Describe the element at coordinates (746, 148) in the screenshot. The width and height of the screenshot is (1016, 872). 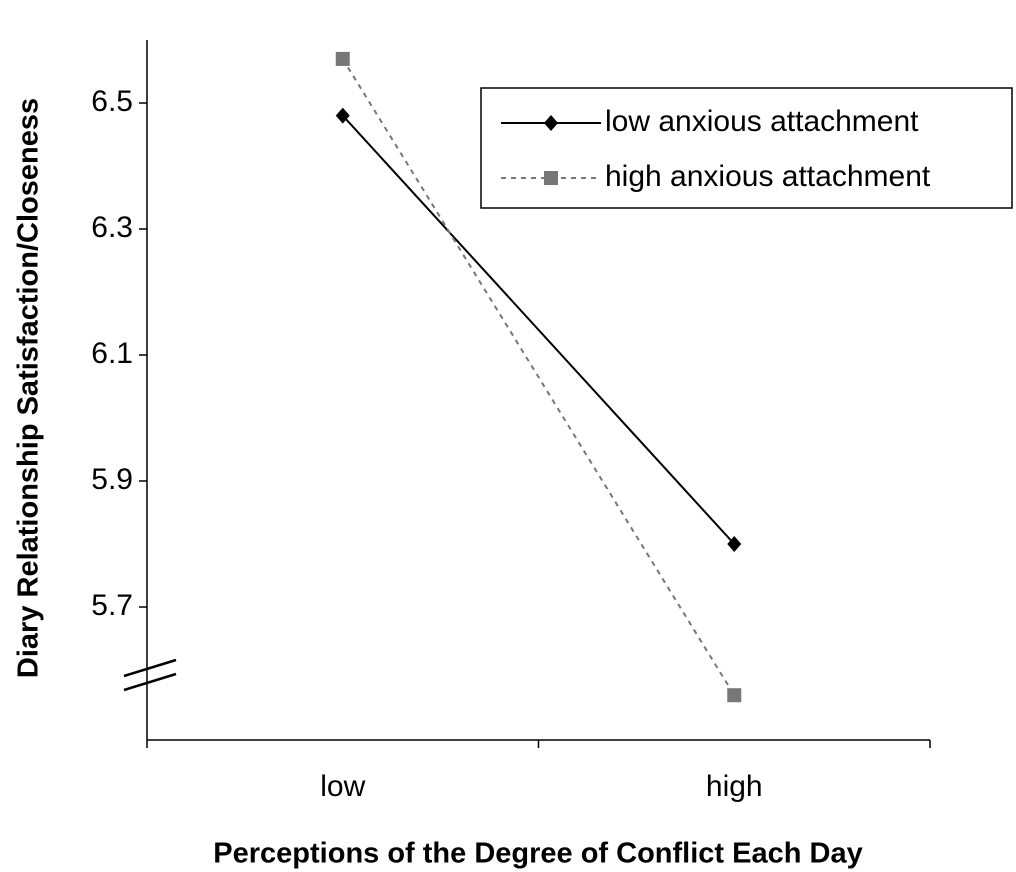
I see `legend-box` at that location.